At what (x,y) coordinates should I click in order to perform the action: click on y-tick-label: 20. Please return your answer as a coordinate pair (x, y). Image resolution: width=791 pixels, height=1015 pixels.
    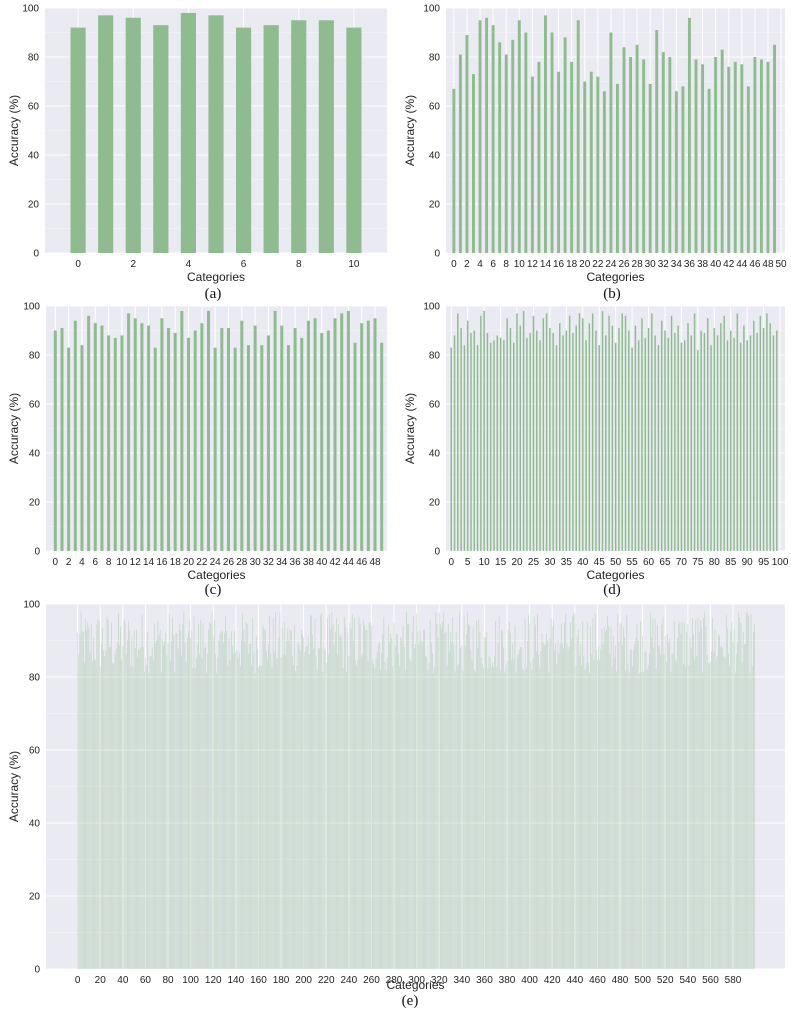
    Looking at the image, I should click on (34, 205).